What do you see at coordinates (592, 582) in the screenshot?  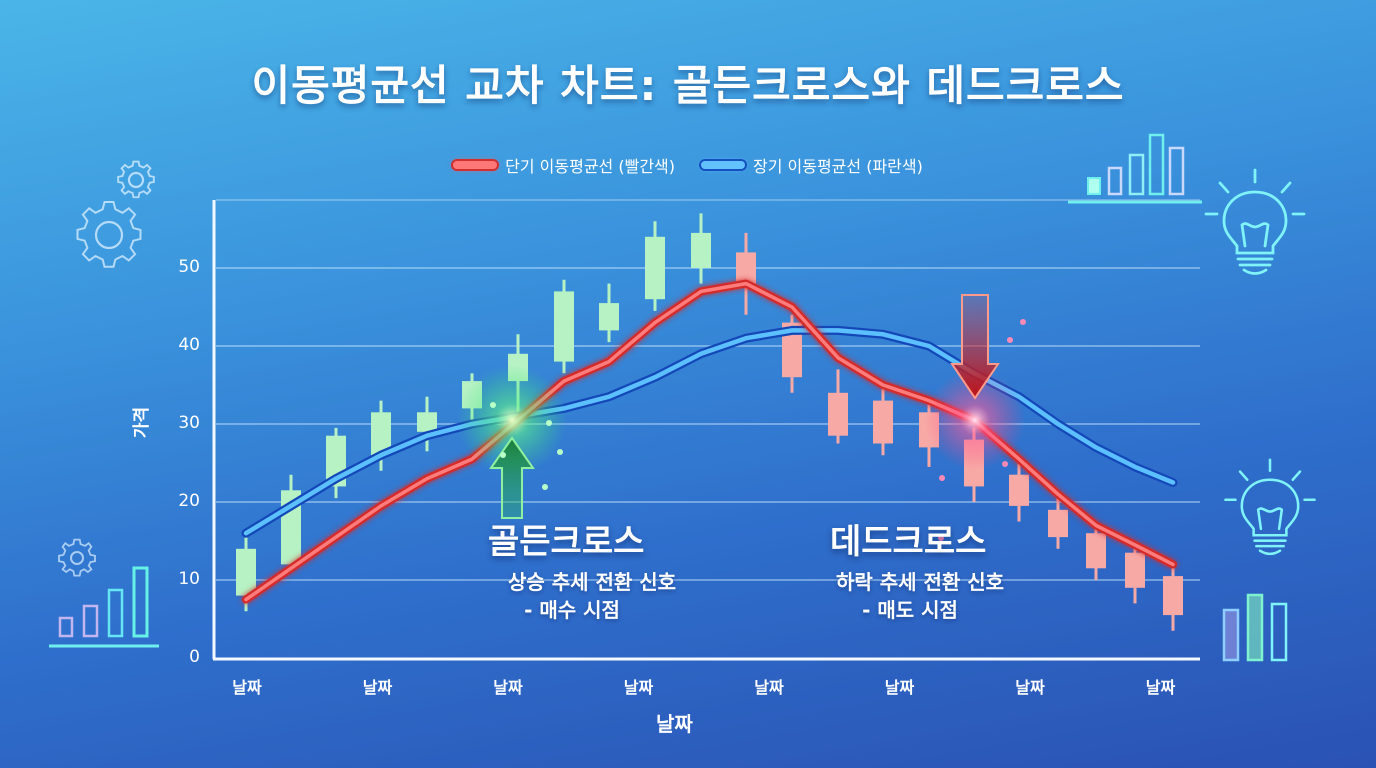 I see `golden-cross-line1: 상승 추세 전환 신호` at bounding box center [592, 582].